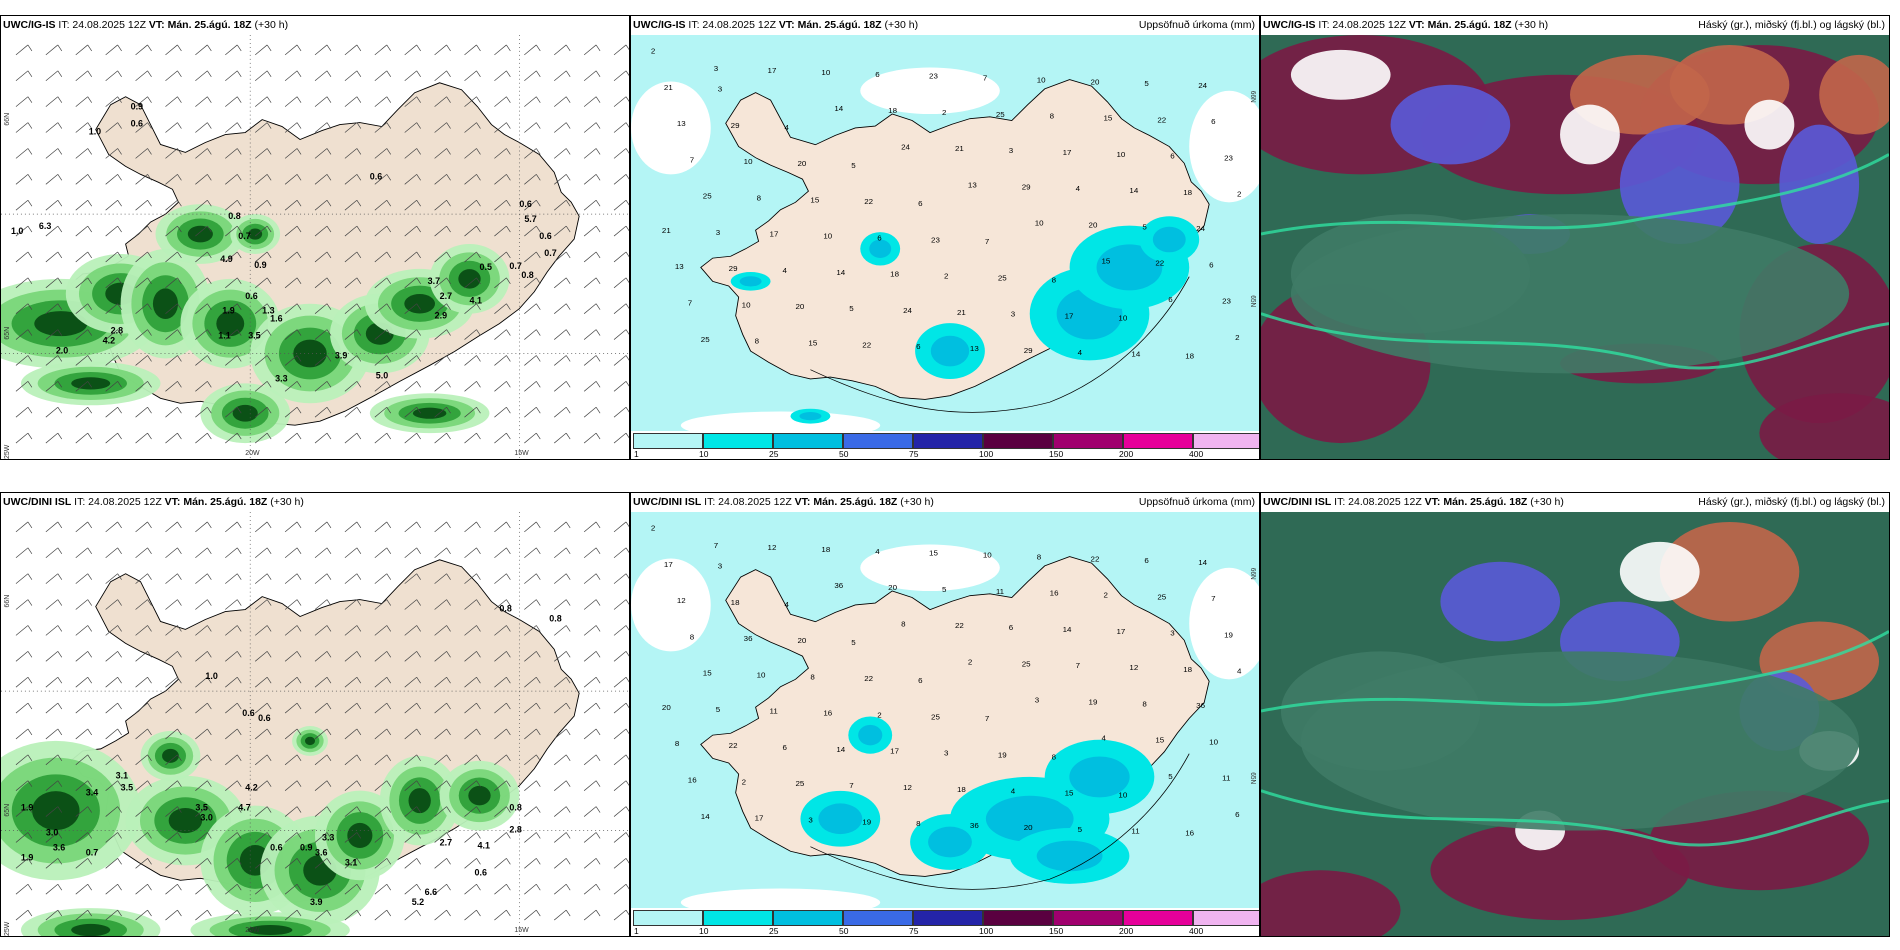 The height and width of the screenshot is (950, 1900). What do you see at coordinates (1069, 856) in the screenshot?
I see `precip-area` at bounding box center [1069, 856].